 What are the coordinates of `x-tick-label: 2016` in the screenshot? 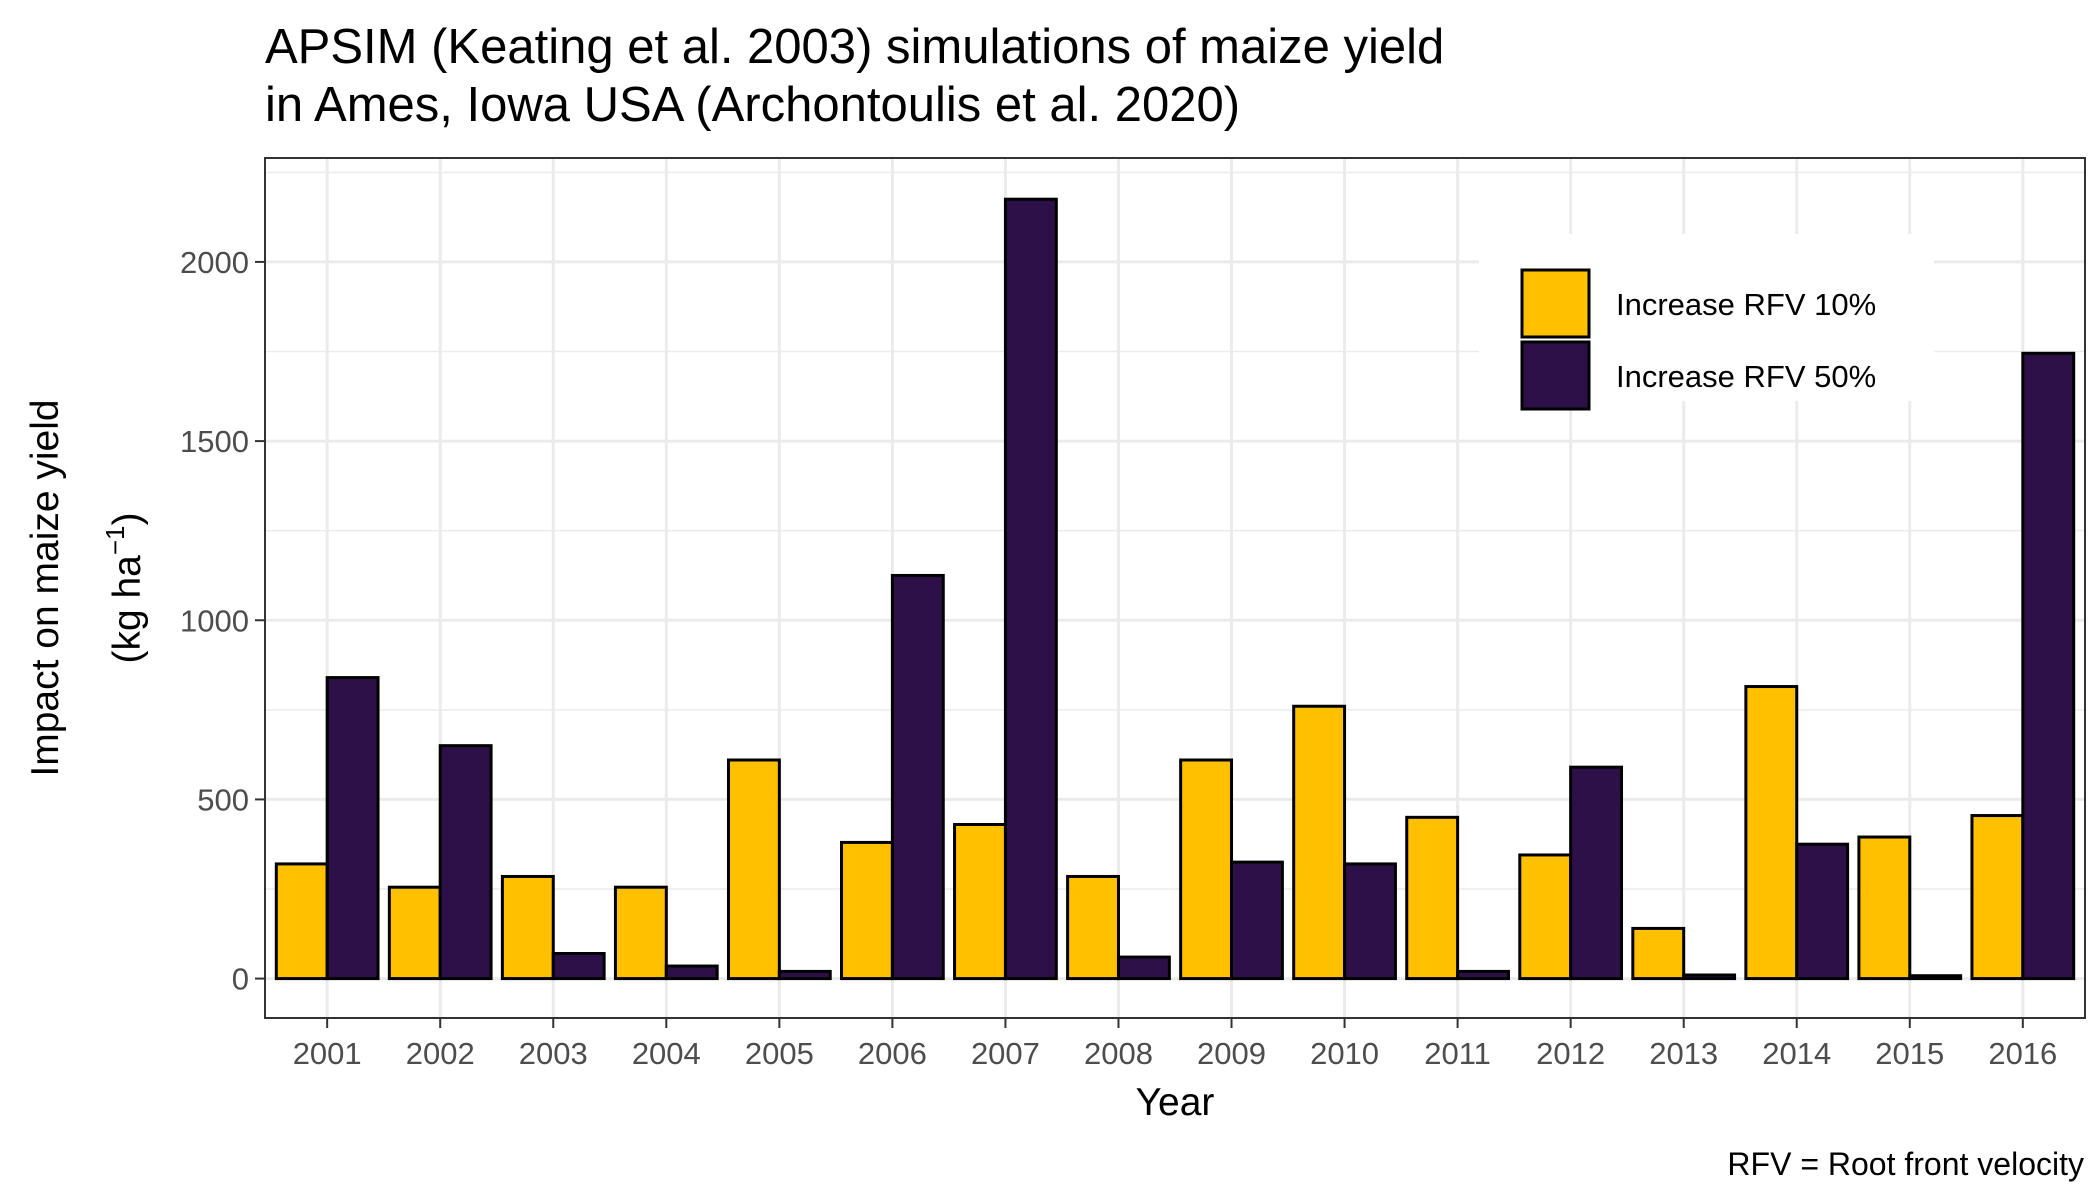 It's located at (2022, 1053).